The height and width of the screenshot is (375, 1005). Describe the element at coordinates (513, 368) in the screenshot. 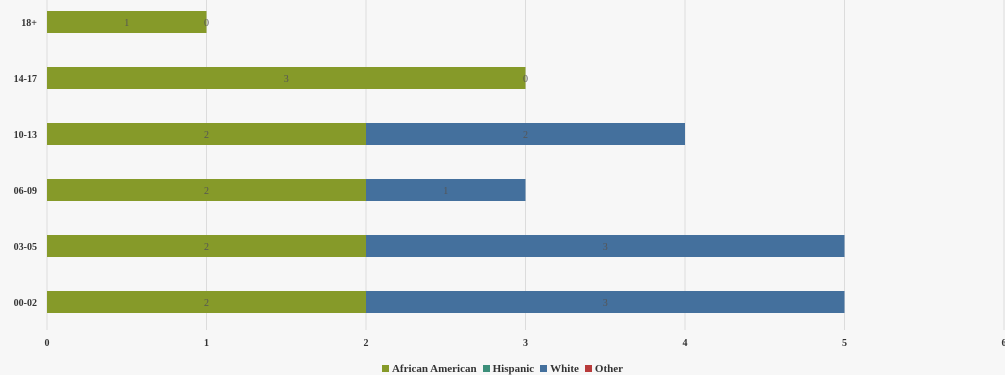

I see `legend-label: Hispanic` at that location.